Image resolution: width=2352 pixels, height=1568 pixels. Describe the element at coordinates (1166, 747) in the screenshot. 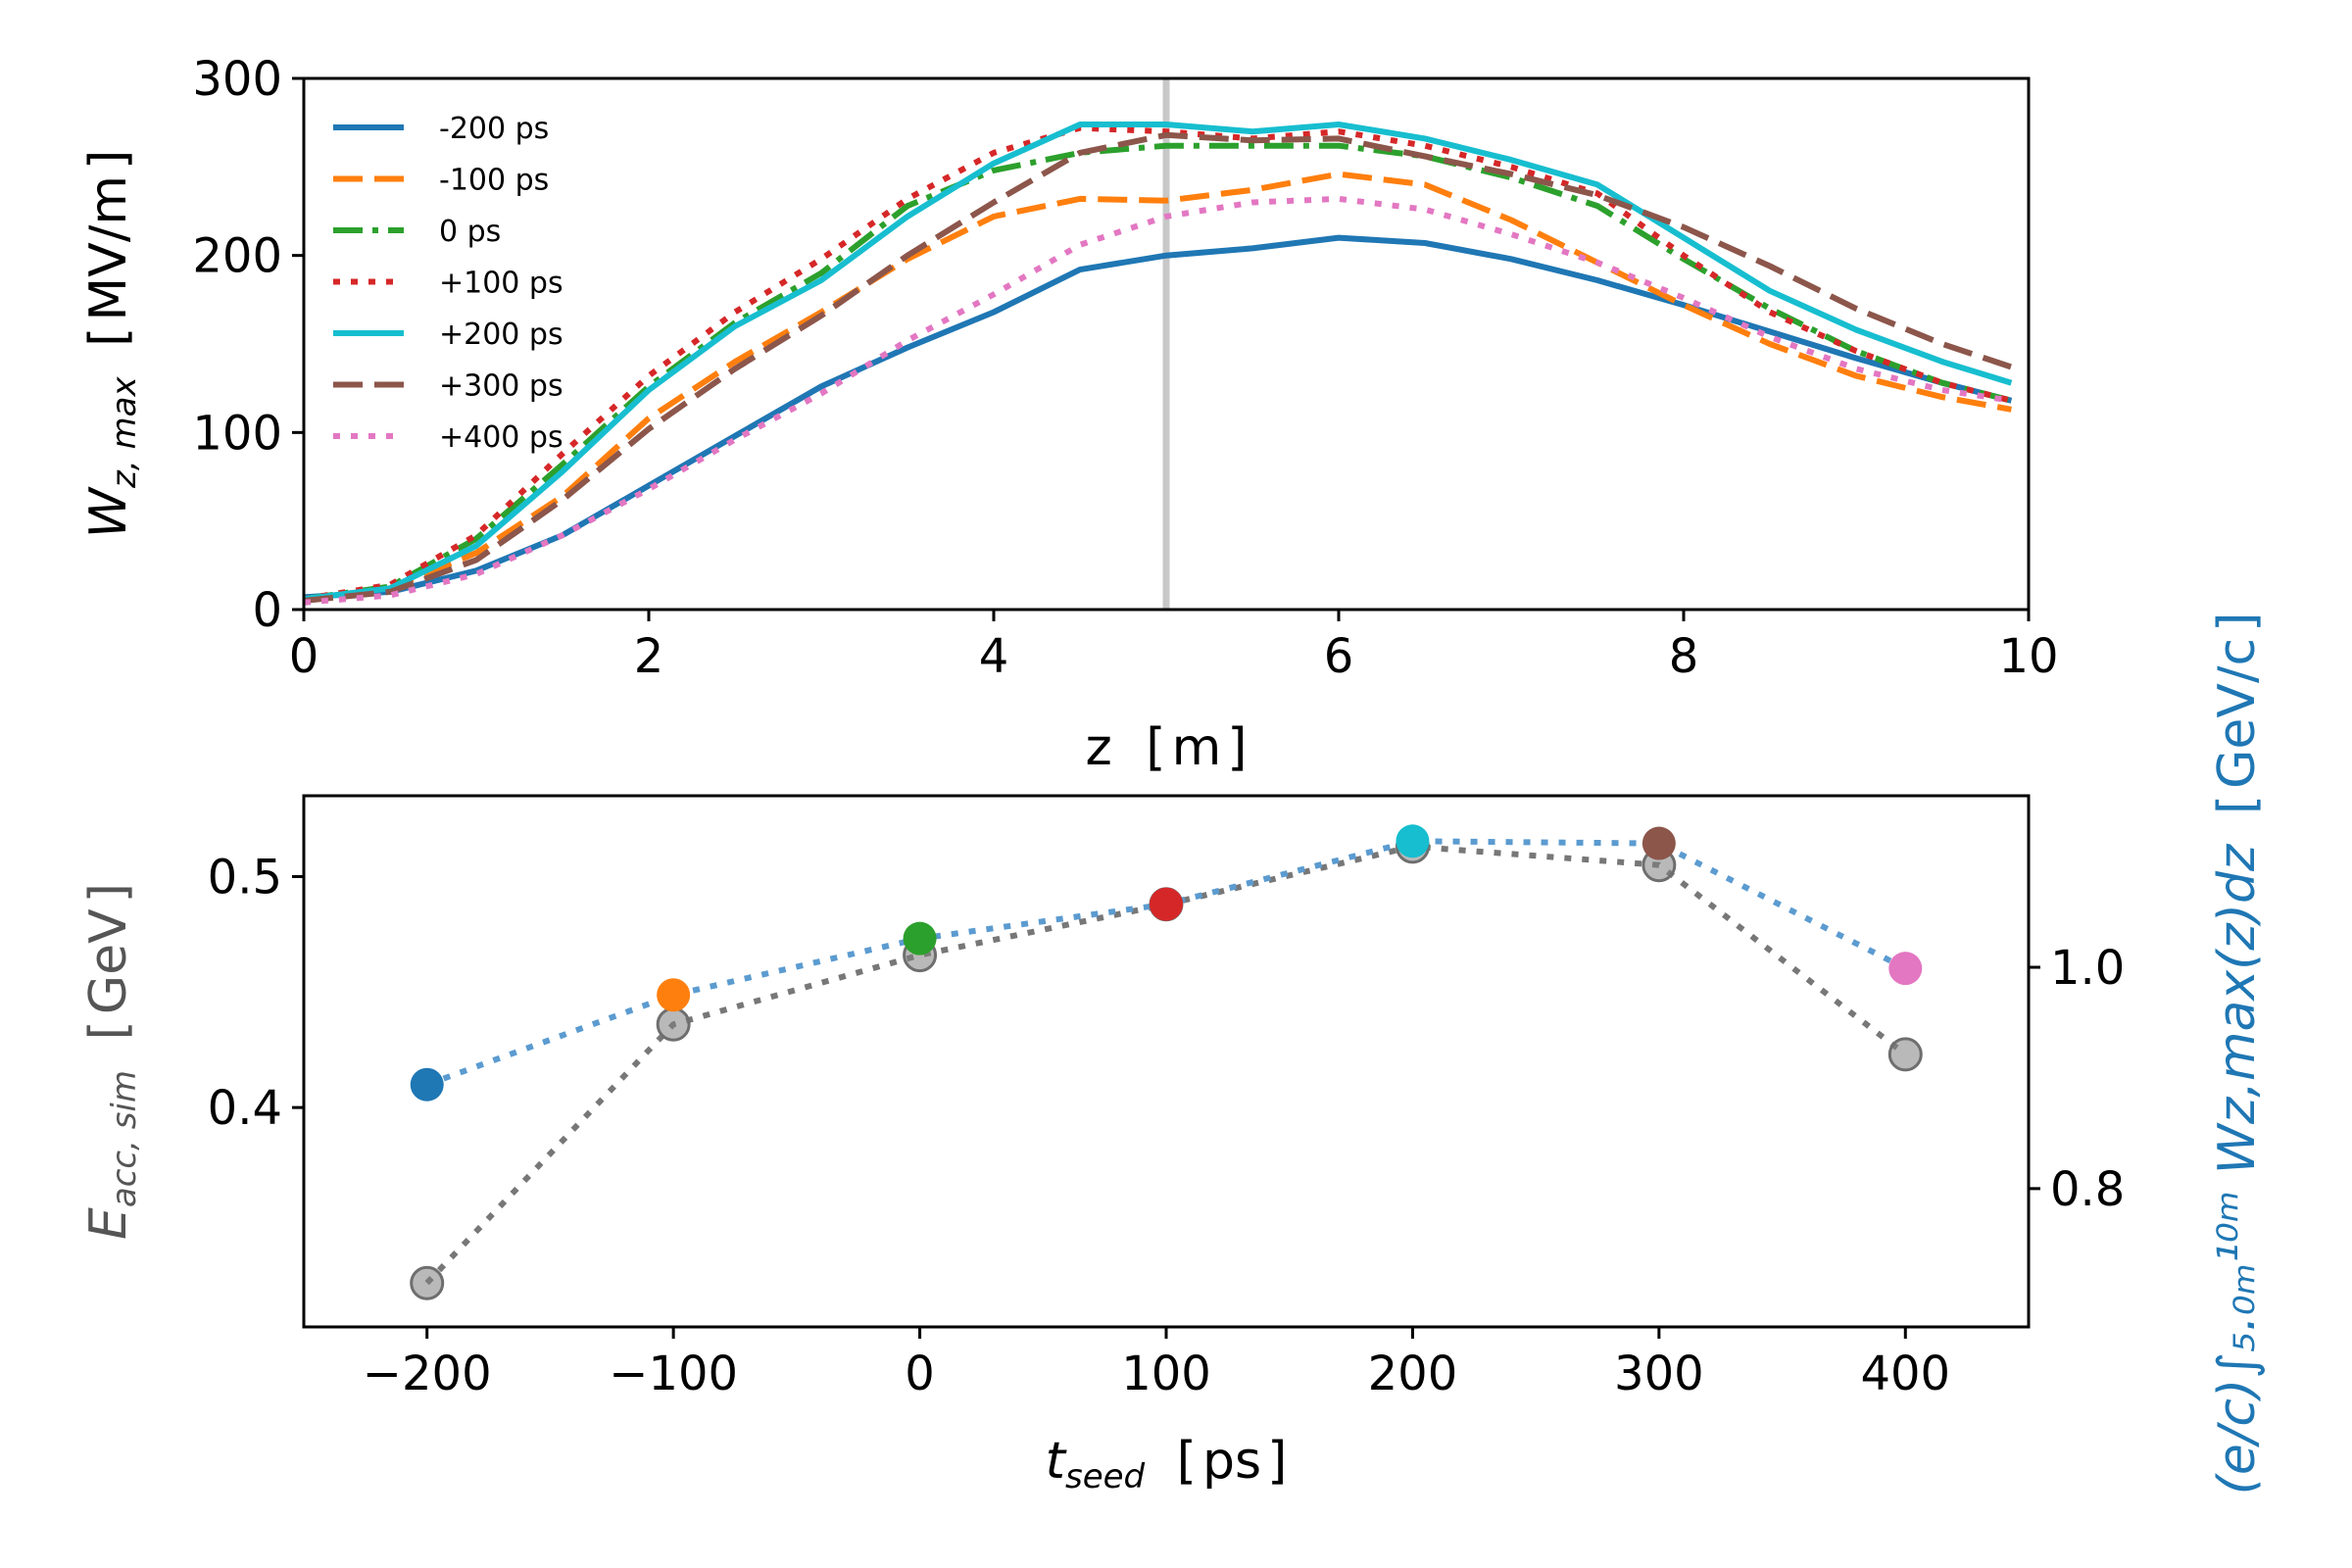

I see `top-xlabel: z [m]` at that location.